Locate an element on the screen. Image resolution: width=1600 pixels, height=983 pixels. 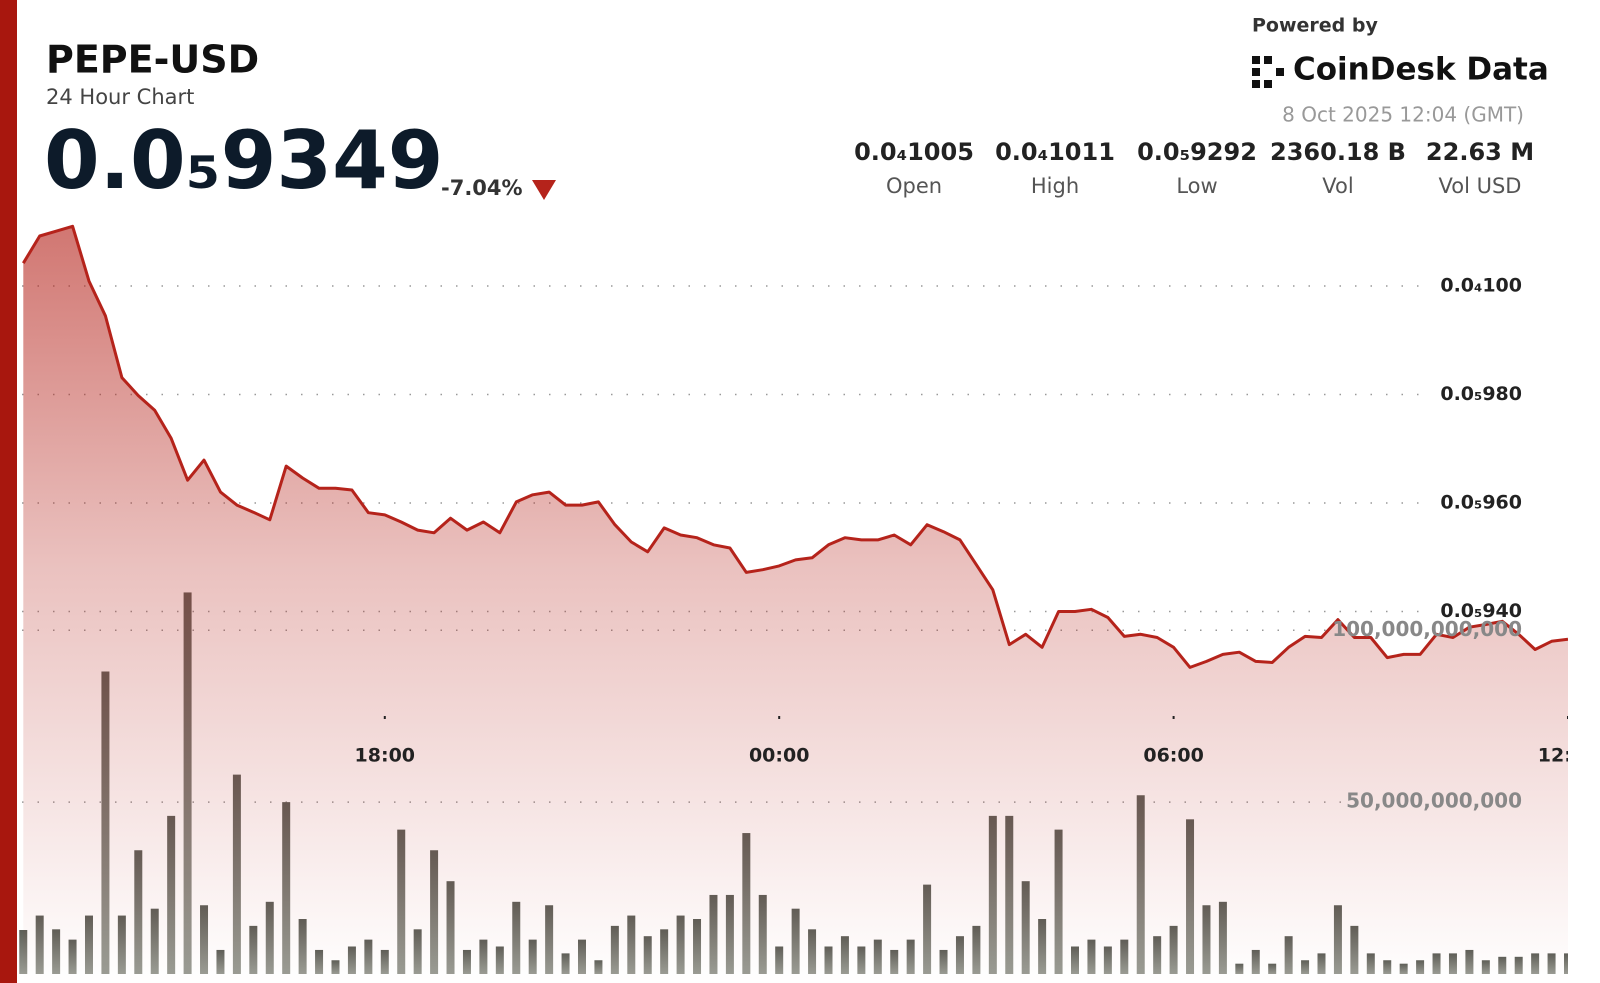
powered-by: Powered by is located at coordinates (1315, 26).